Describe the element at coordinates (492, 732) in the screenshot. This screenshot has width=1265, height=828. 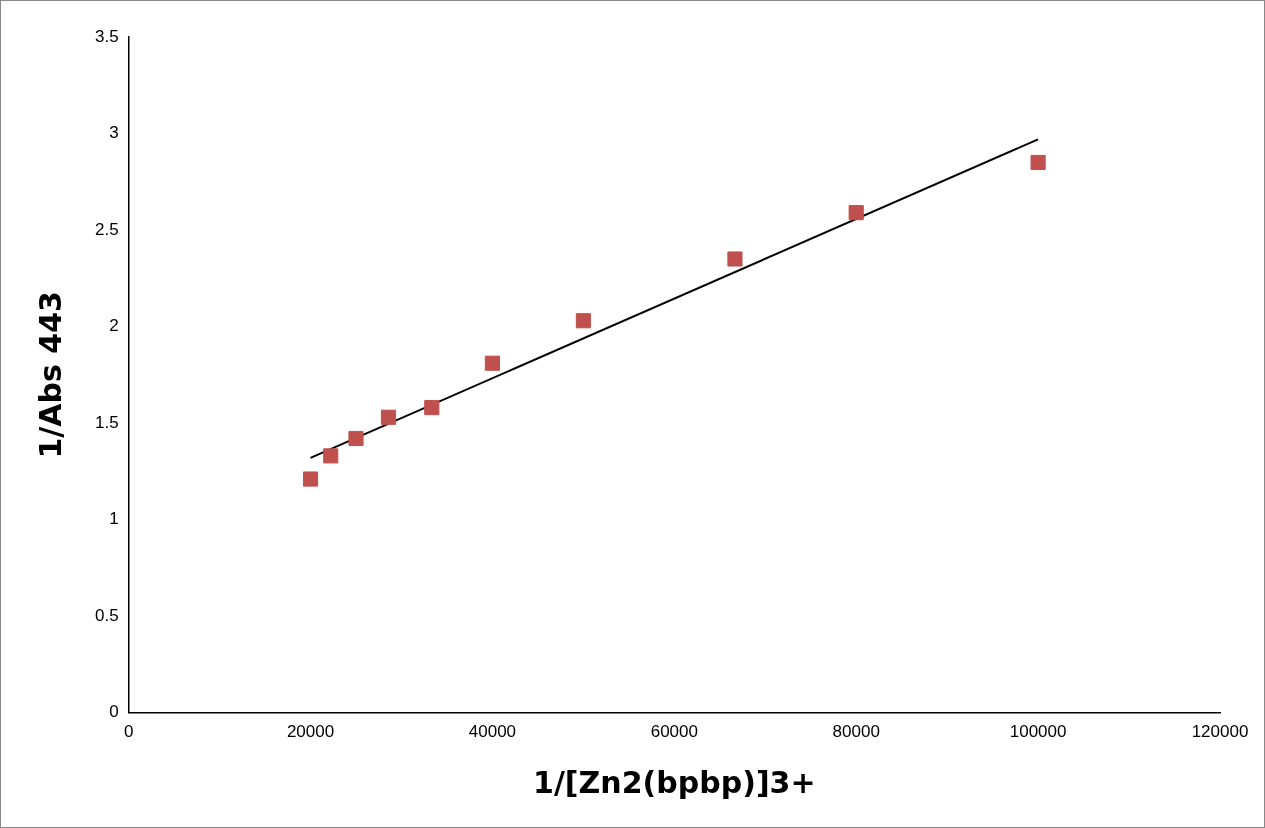
I see `x-tick-label: 40000` at that location.